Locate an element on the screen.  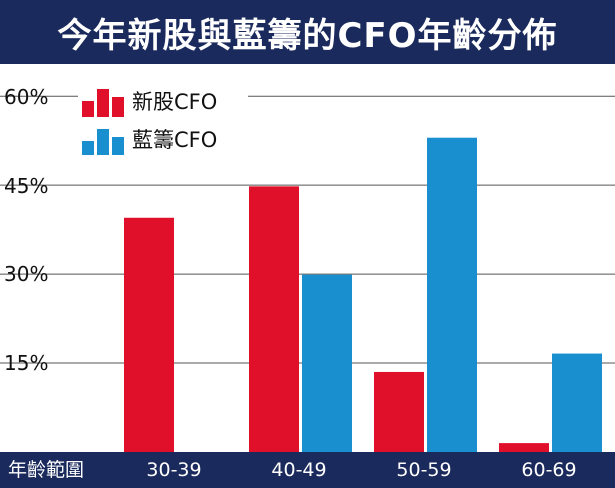
legend: 新股CFO 藍籌CFO is located at coordinates (163, 121).